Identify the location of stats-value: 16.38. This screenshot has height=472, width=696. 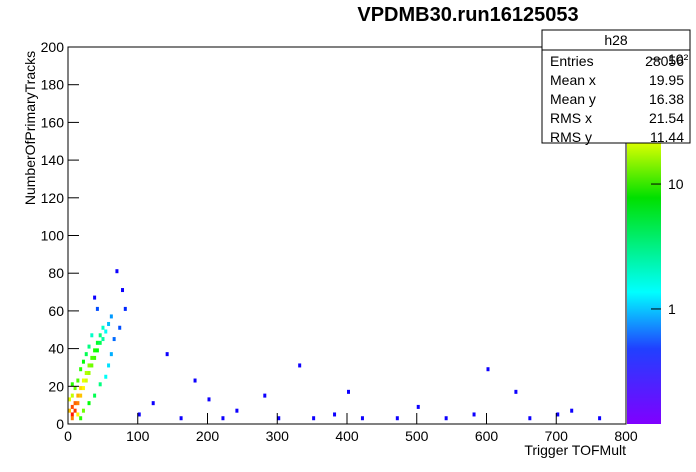
(666, 99).